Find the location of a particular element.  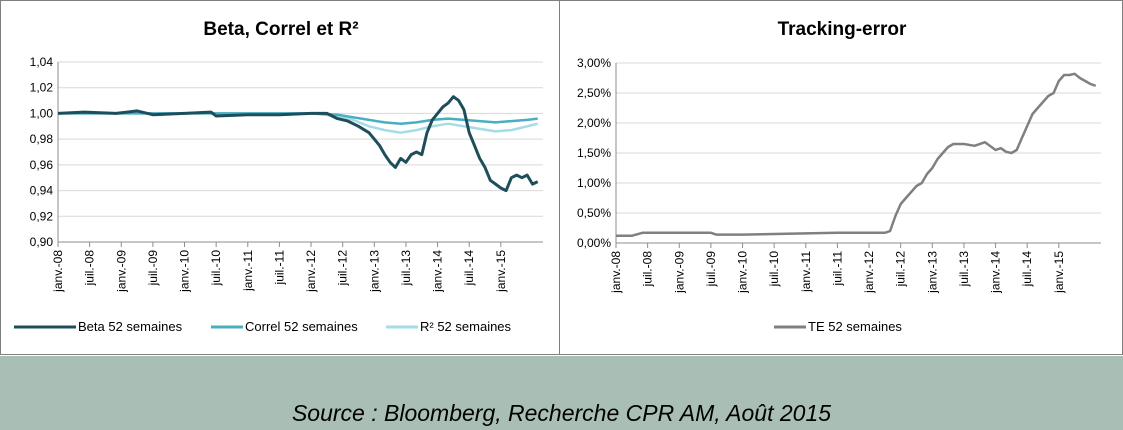

y-tick-label: 1,00% is located at coordinates (594, 183).